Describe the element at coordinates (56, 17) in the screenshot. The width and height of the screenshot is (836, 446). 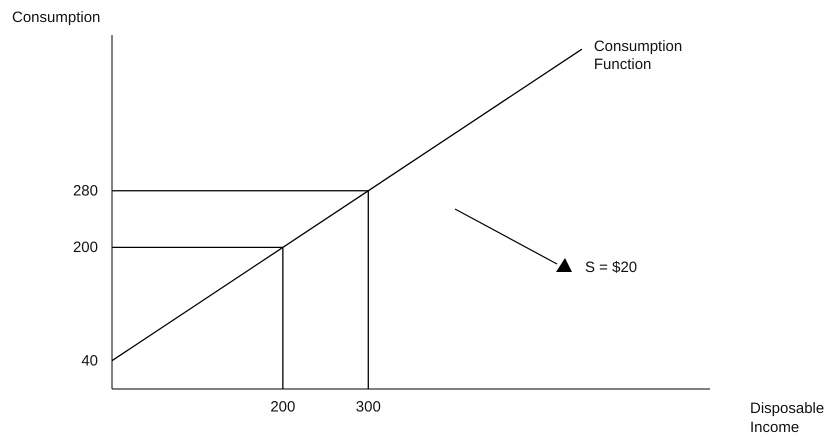
I see `y-axis-title: Consumption` at that location.